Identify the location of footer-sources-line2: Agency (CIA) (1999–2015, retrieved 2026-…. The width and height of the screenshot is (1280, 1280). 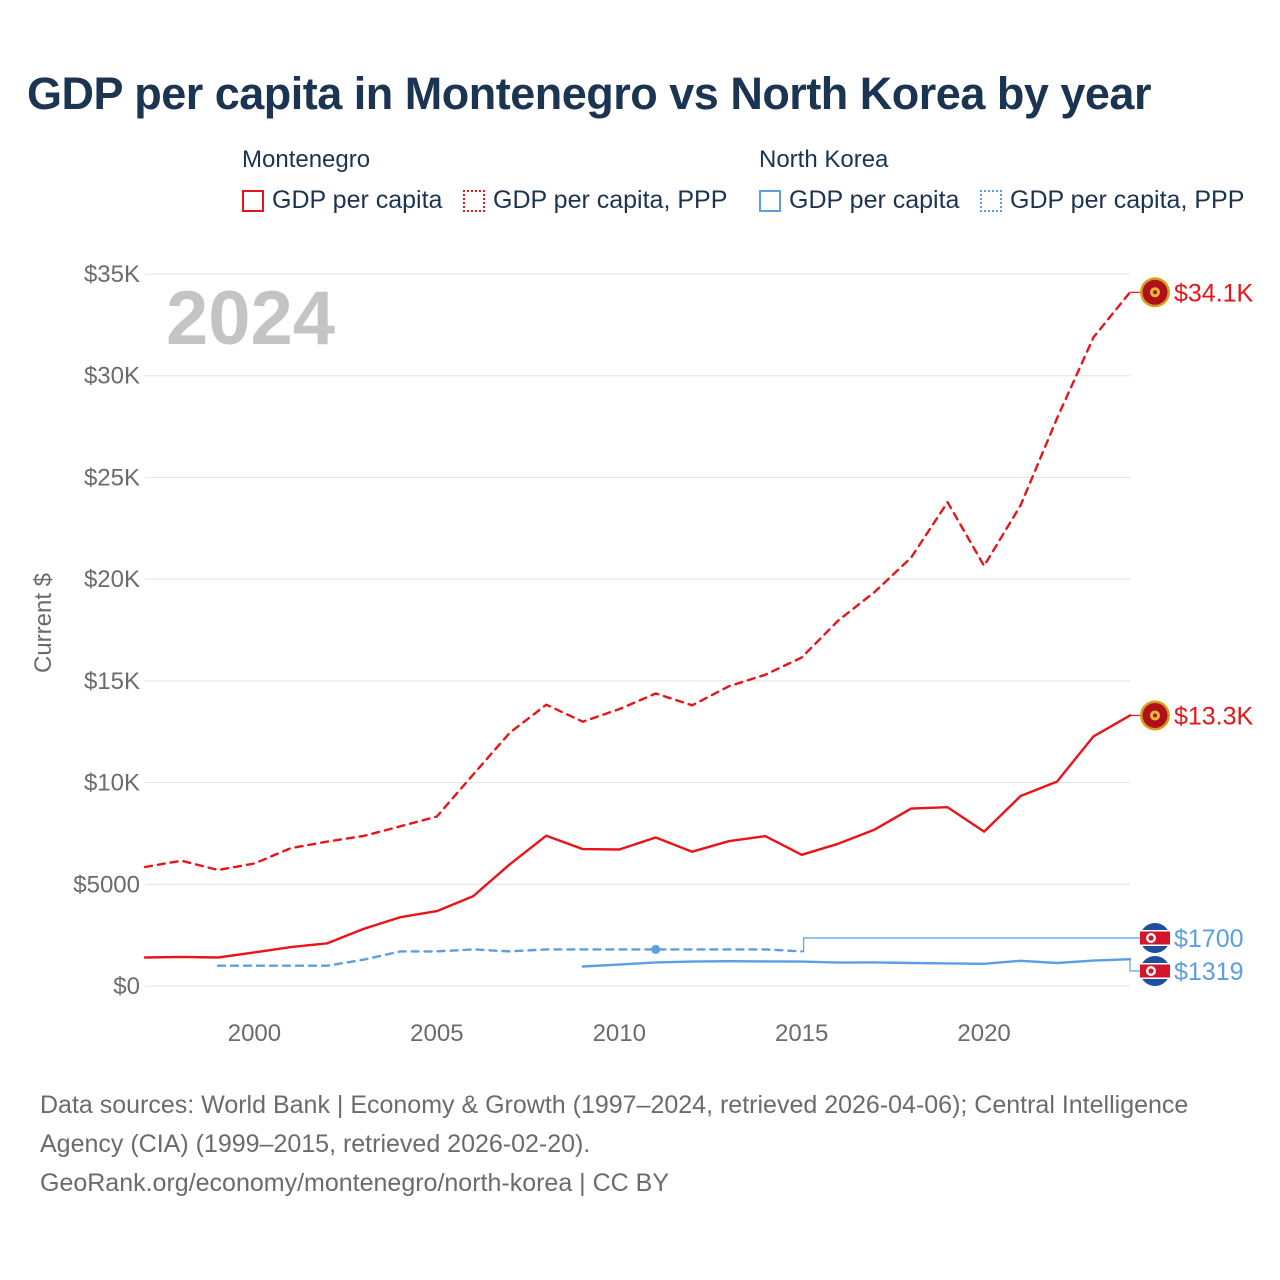
(315, 1144).